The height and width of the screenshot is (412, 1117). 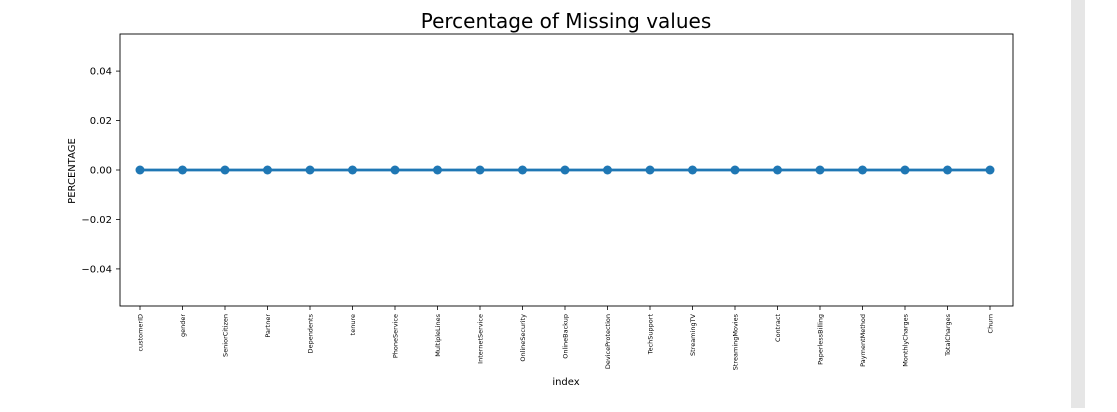 I want to click on y-axis: −0.04 −0.02 0.00 0.02 0.04, so click(x=100, y=171).